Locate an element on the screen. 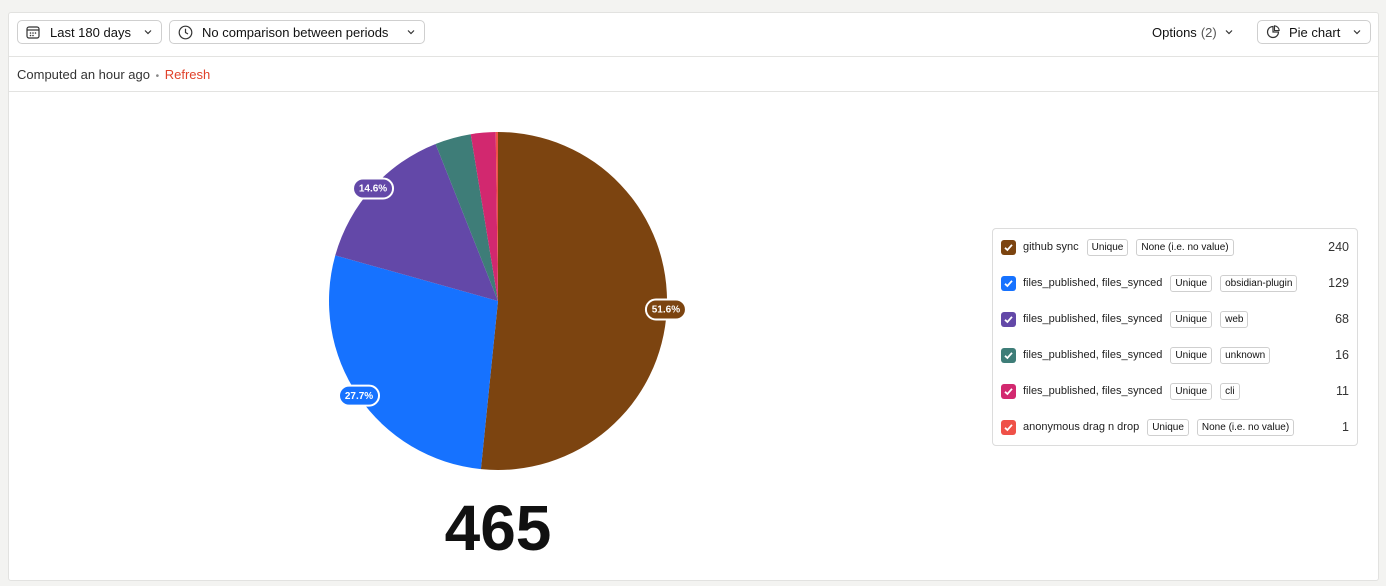 The height and width of the screenshot is (586, 1386). slice-label: 14.6% is located at coordinates (373, 188).